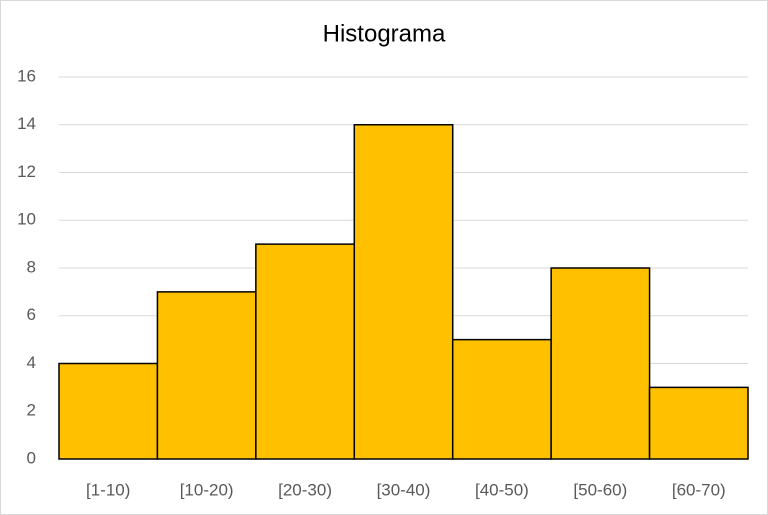  I want to click on x-tick-label: [50-60), so click(600, 489).